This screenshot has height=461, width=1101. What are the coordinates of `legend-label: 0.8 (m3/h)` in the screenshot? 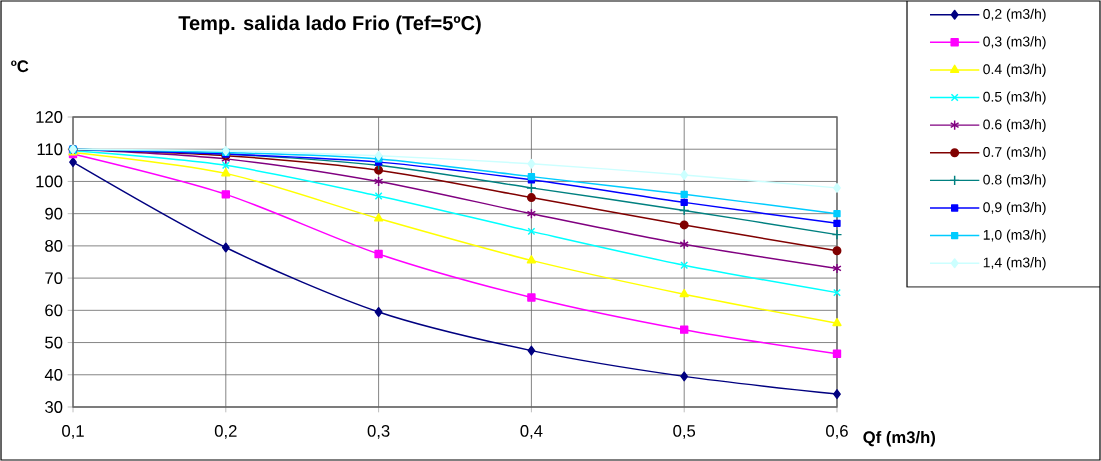 It's located at (1014, 181).